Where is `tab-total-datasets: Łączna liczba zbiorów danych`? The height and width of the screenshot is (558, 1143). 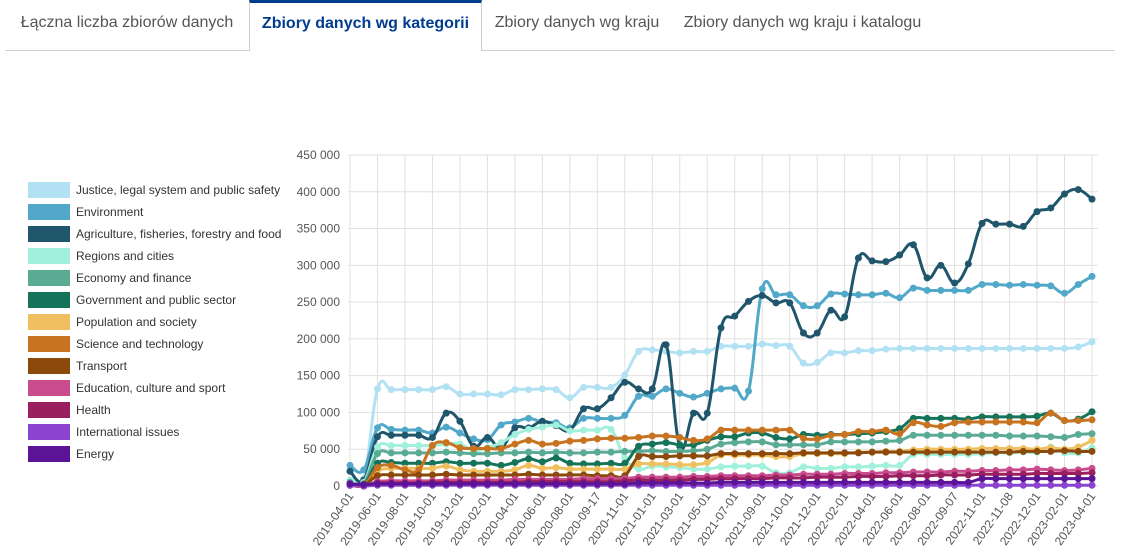
tab-total-datasets: Łączna liczba zbiorów danych is located at coordinates (127, 22).